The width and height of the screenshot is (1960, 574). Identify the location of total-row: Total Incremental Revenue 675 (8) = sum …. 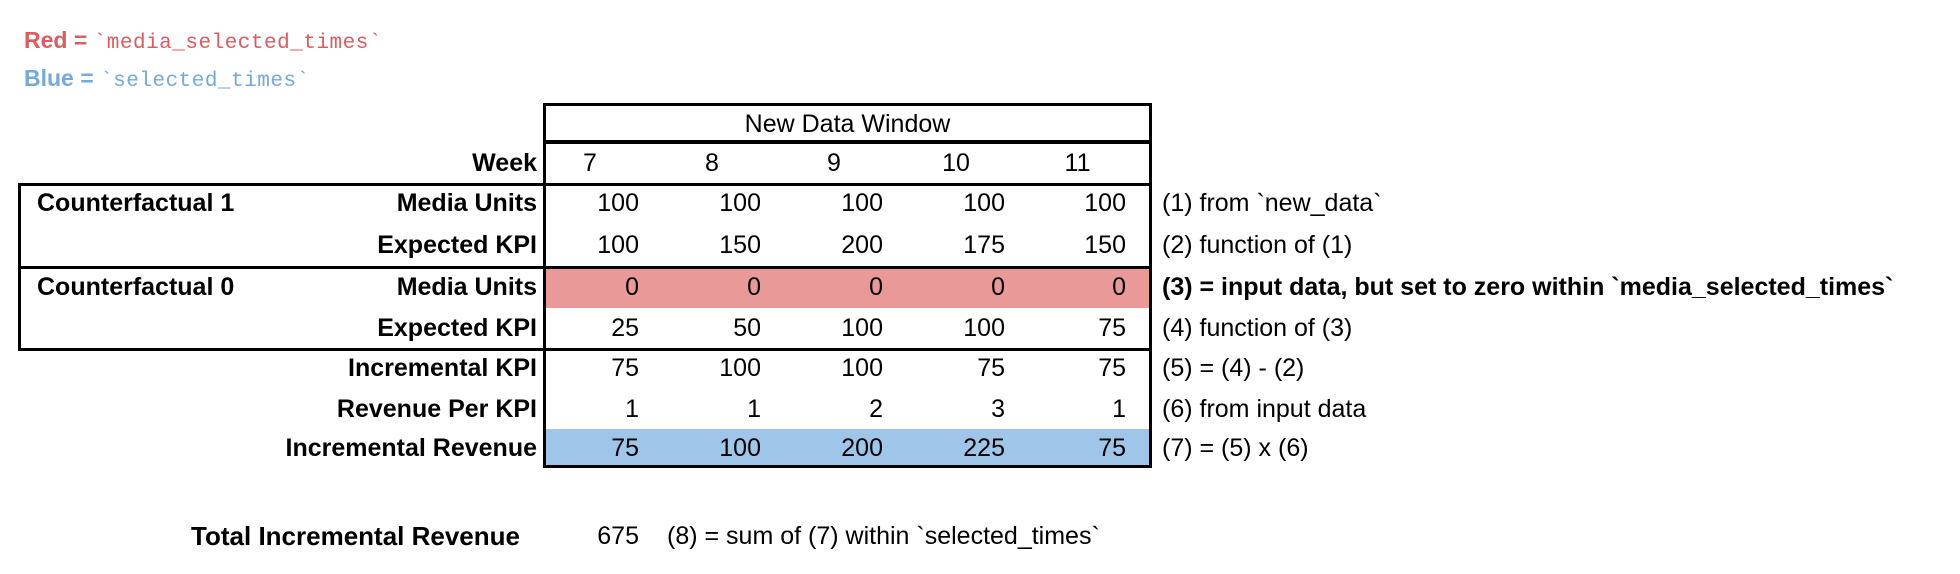
(980, 536).